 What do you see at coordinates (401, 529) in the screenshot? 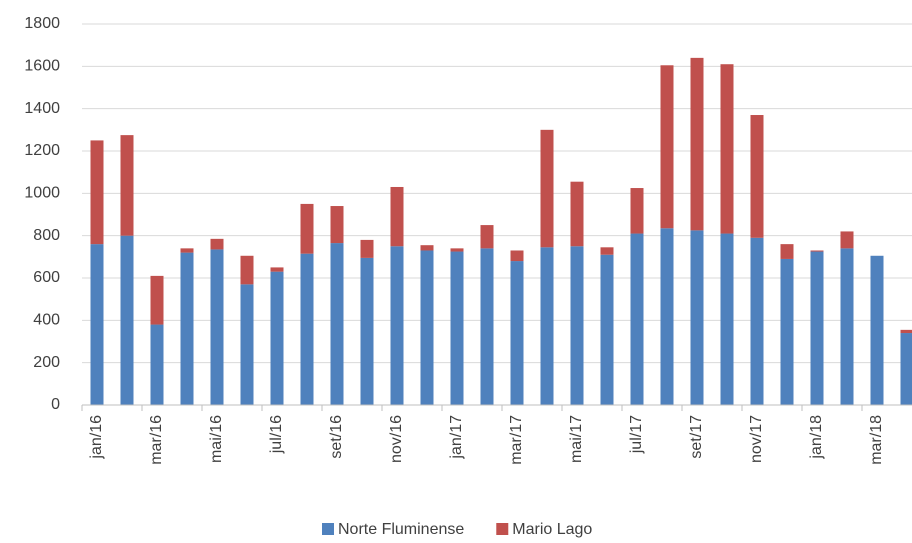
I see `legend-label: Norte Fluminense` at bounding box center [401, 529].